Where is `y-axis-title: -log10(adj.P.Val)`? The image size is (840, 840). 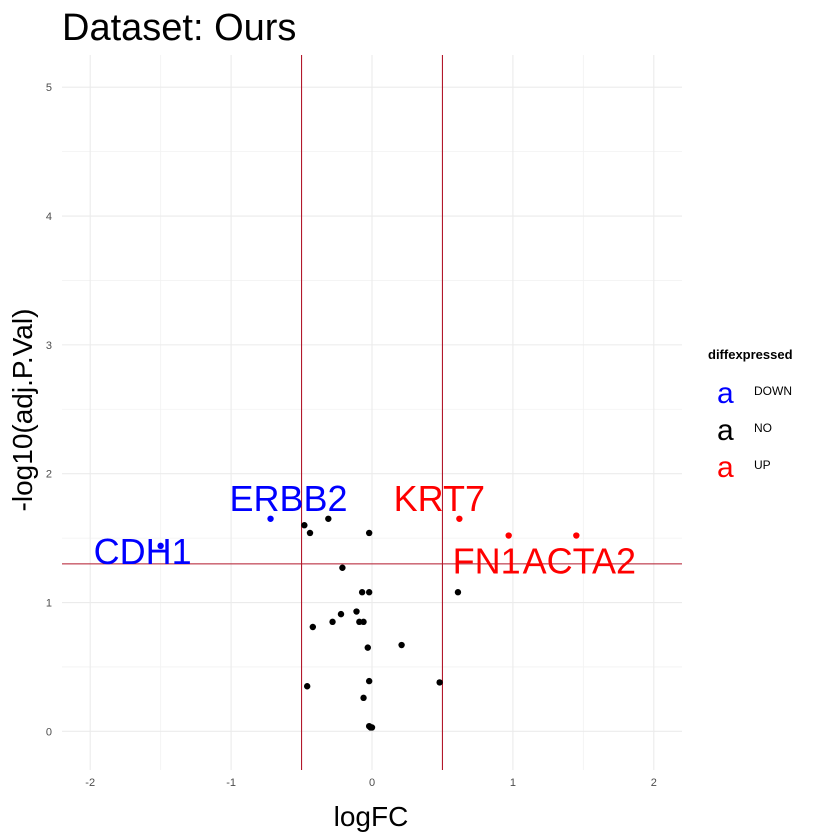 y-axis-title: -log10(adj.P.Val) is located at coordinates (22, 410).